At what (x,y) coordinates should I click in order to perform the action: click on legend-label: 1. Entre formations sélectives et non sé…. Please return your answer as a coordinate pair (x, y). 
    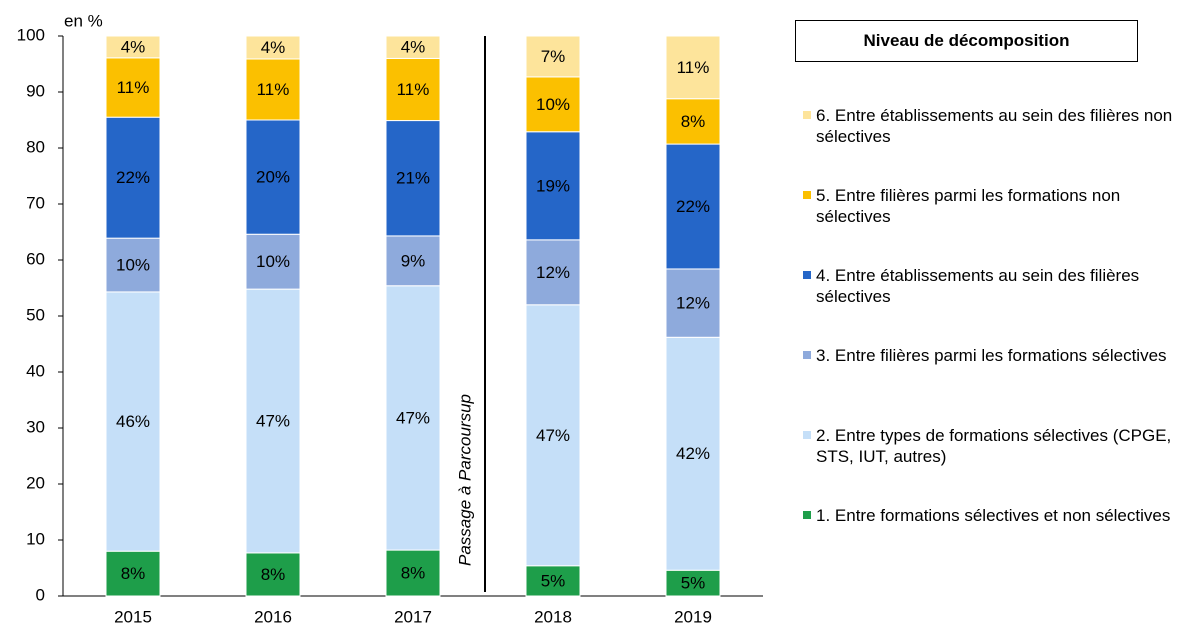
    Looking at the image, I should click on (993, 515).